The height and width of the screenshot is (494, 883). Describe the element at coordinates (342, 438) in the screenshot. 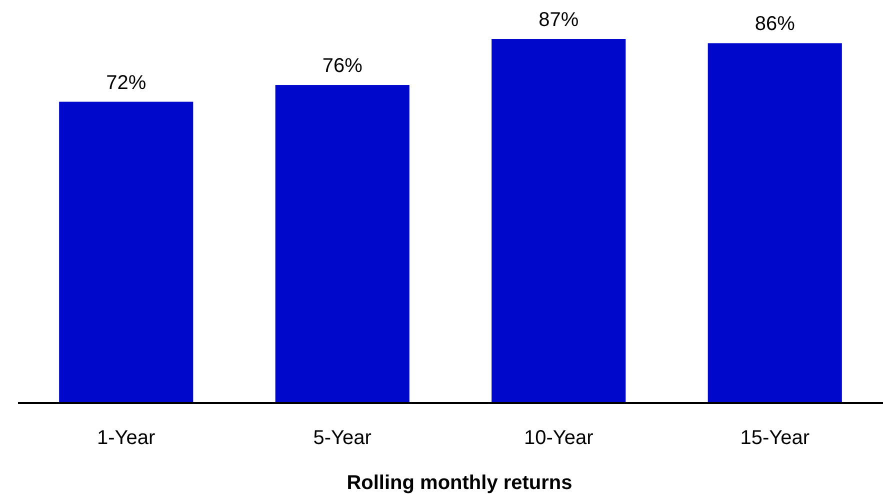

I see `x-tick-label: 5-Year` at that location.